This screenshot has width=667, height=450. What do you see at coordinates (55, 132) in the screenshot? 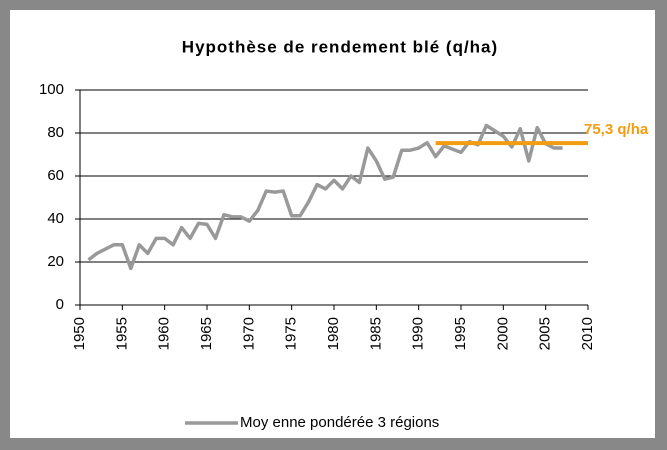
I see `y-tick-label: 80` at bounding box center [55, 132].